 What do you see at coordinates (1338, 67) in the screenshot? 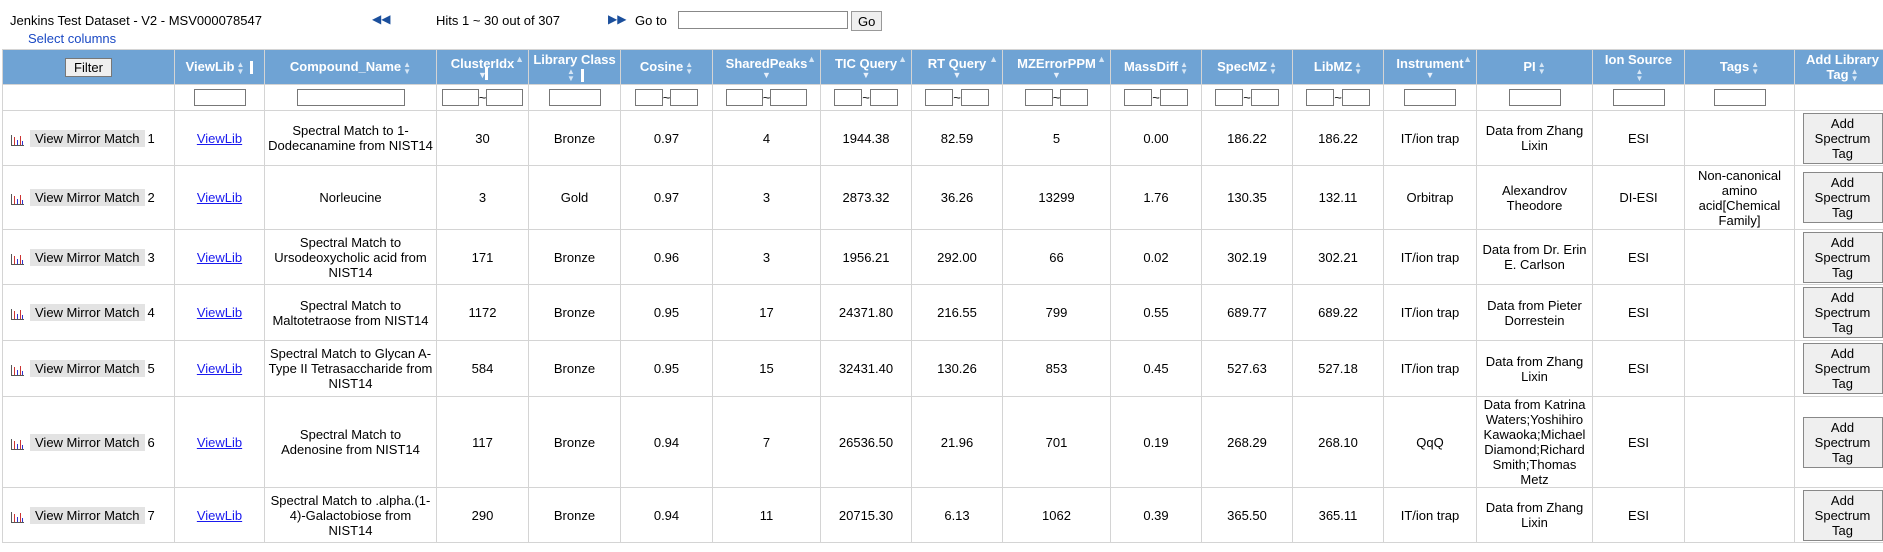
I see `col-libmz: LibMZ ▲ ▼` at bounding box center [1338, 67].